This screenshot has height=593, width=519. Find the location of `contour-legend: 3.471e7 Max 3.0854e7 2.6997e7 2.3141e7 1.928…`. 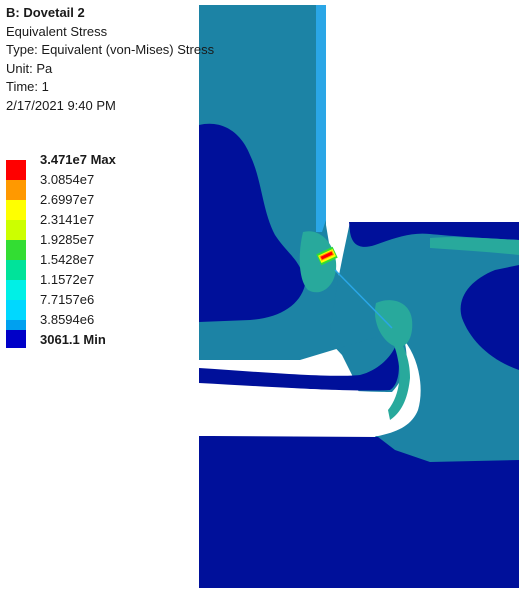

contour-legend: 3.471e7 Max 3.0854e7 2.6997e7 2.3141e7 1.928… is located at coordinates (106, 252).